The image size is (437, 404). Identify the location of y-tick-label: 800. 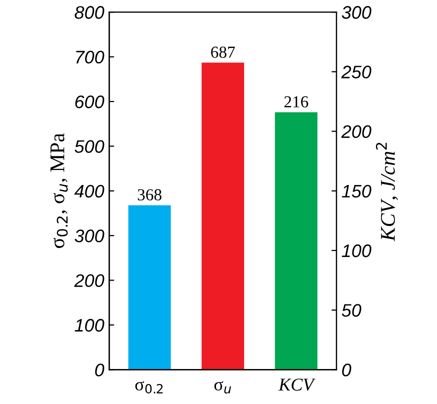
(89, 12).